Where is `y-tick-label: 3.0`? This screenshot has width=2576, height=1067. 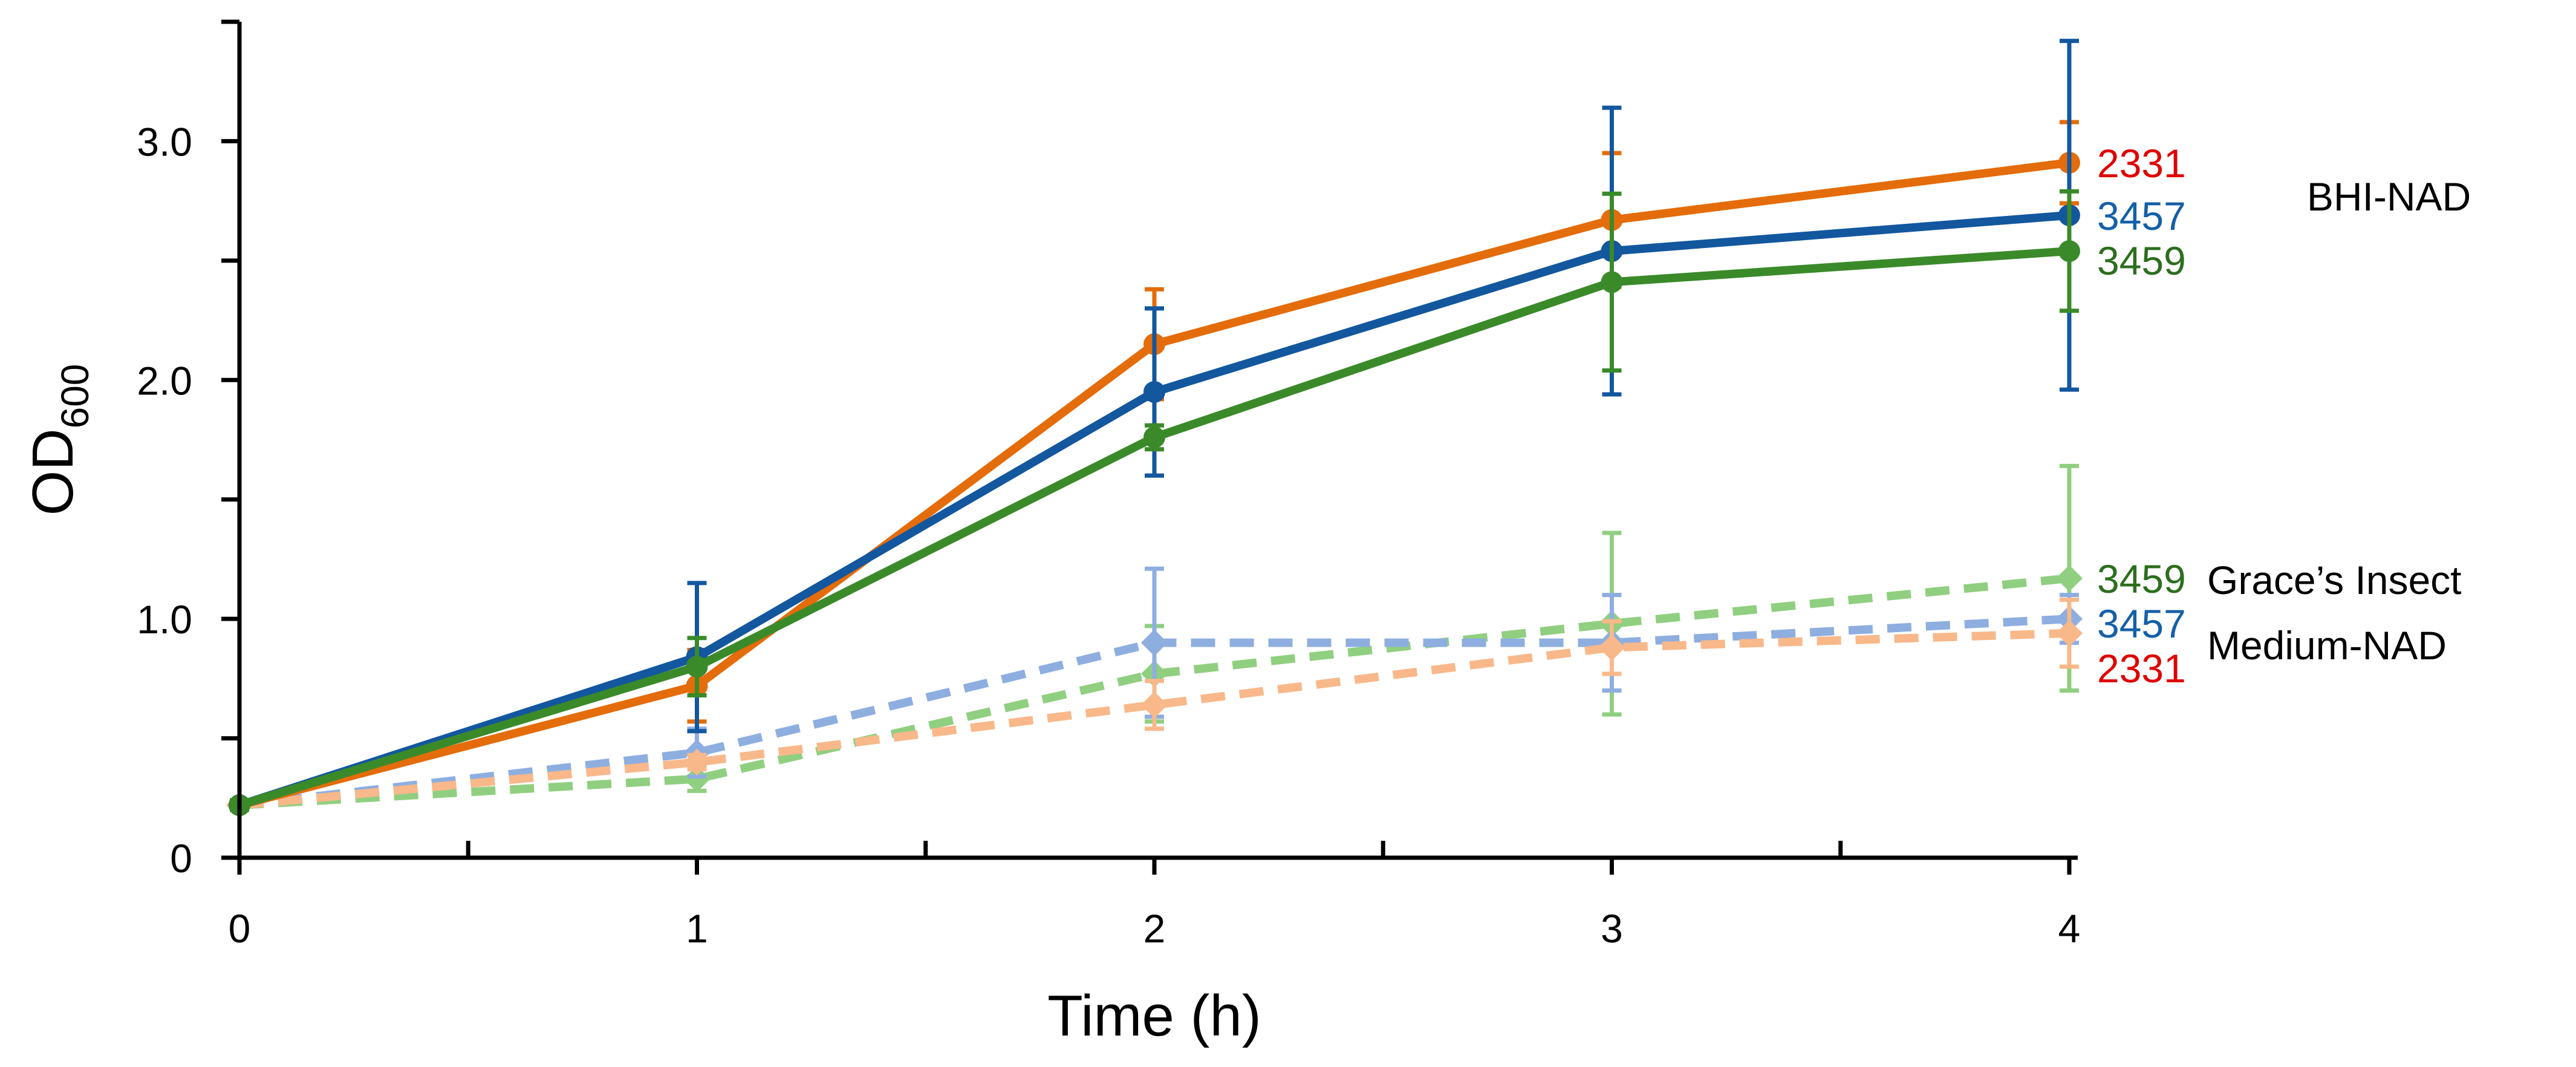 y-tick-label: 3.0 is located at coordinates (165, 141).